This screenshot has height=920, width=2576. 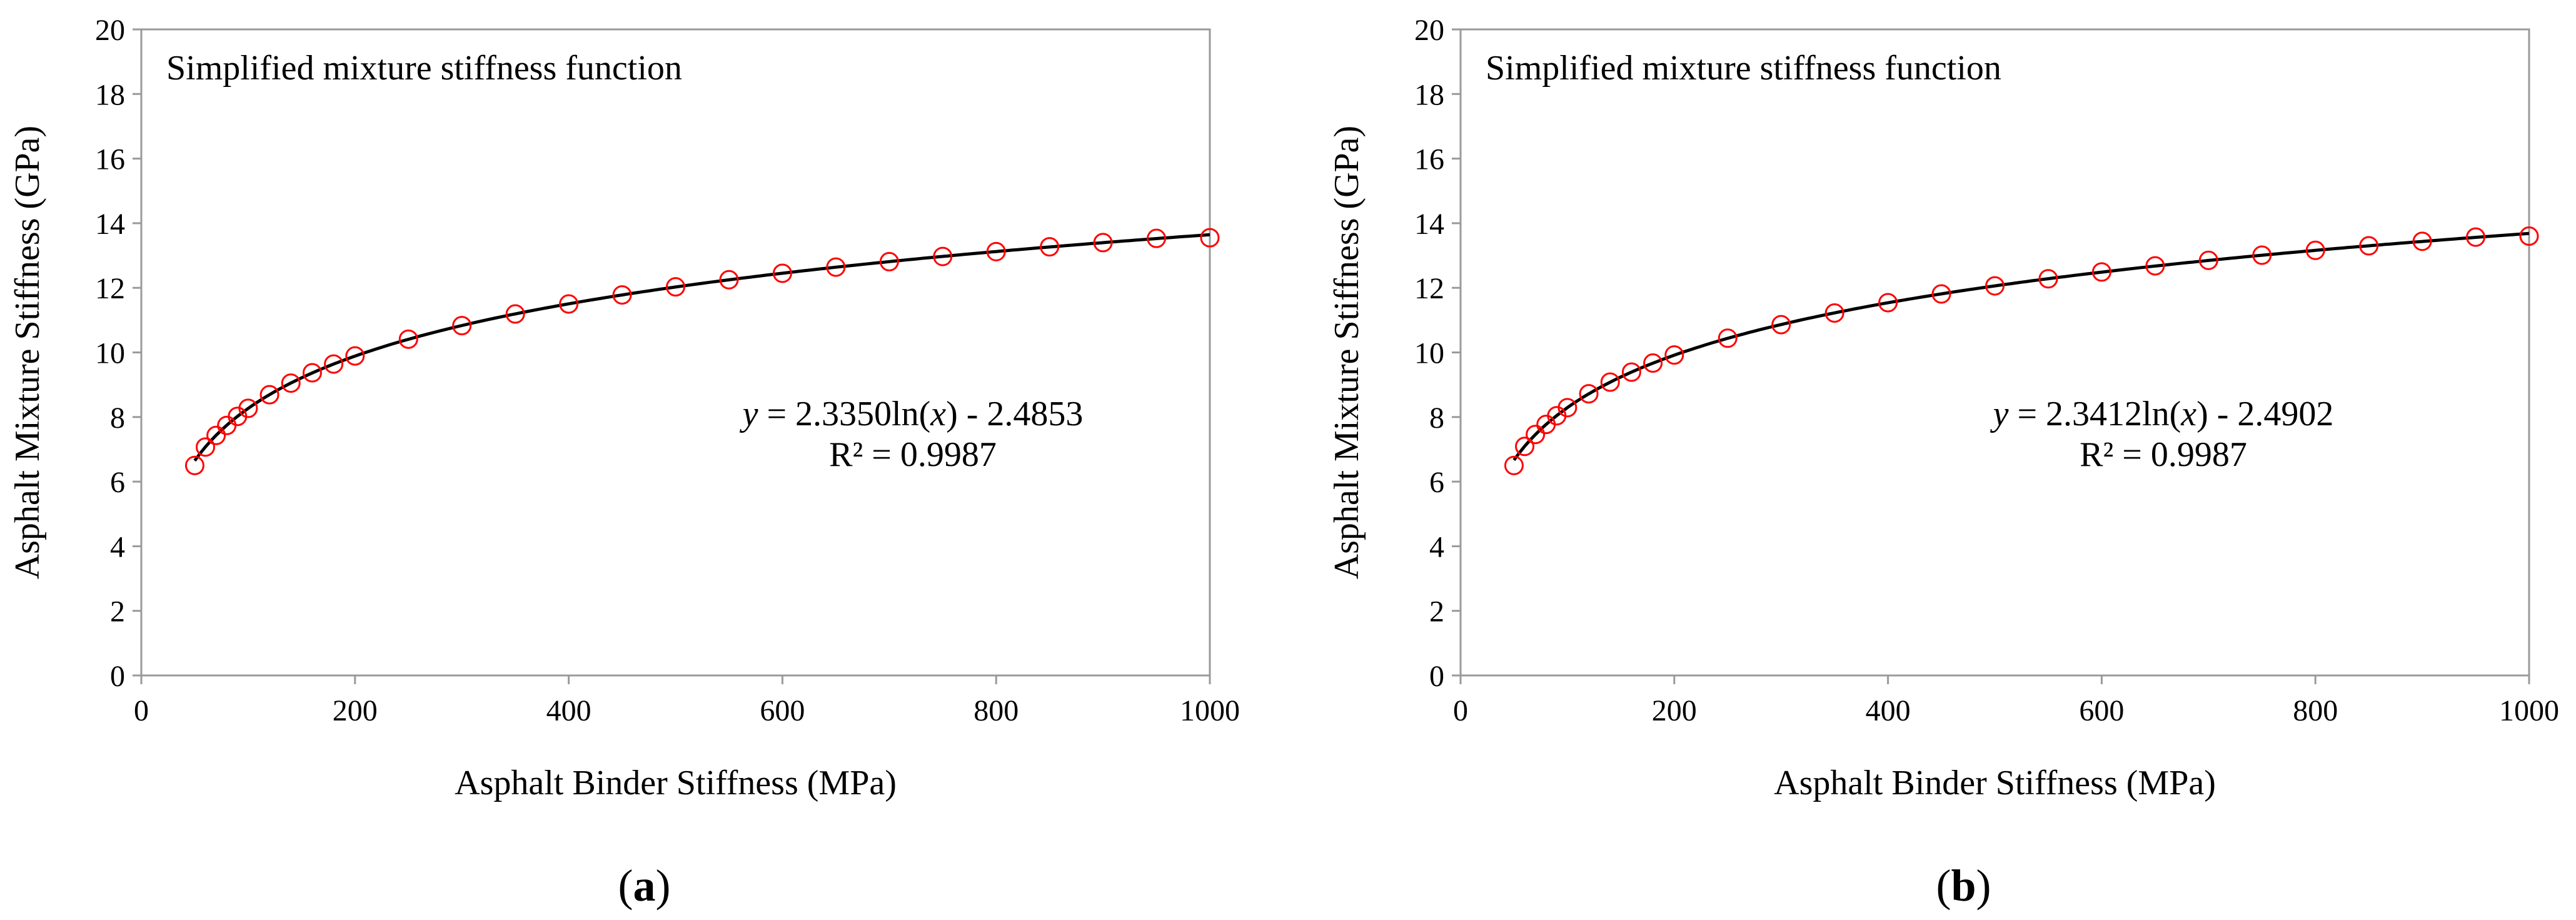 I want to click on chart-a-panel-label-close: ), so click(x=663, y=886).